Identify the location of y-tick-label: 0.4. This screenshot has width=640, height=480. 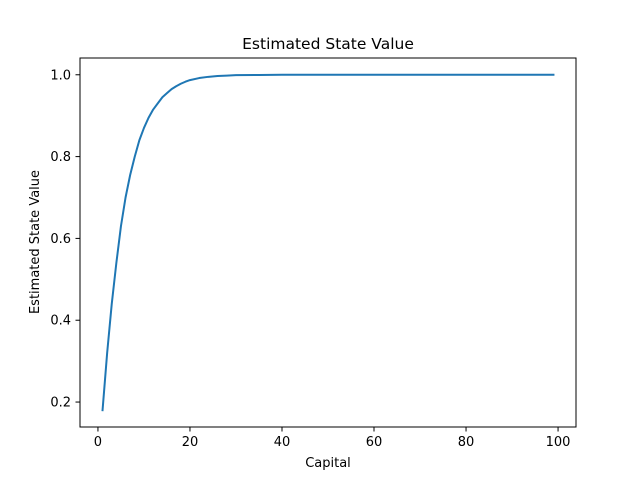
(60, 321).